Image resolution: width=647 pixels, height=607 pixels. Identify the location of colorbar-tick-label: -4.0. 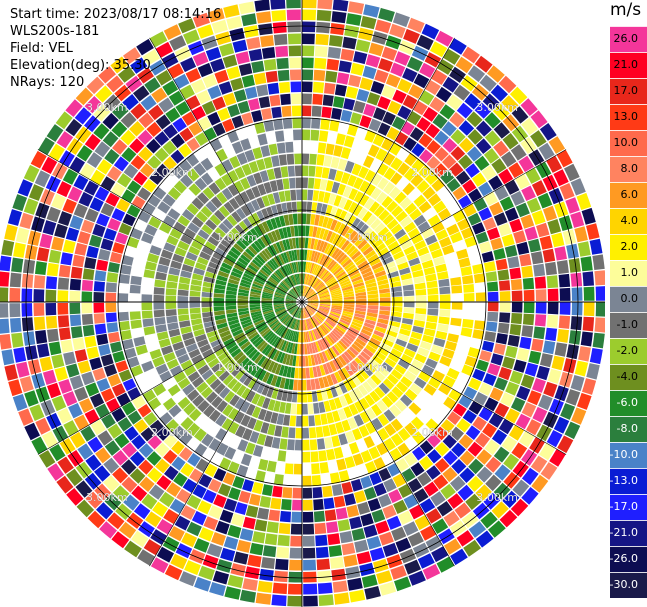
(627, 376).